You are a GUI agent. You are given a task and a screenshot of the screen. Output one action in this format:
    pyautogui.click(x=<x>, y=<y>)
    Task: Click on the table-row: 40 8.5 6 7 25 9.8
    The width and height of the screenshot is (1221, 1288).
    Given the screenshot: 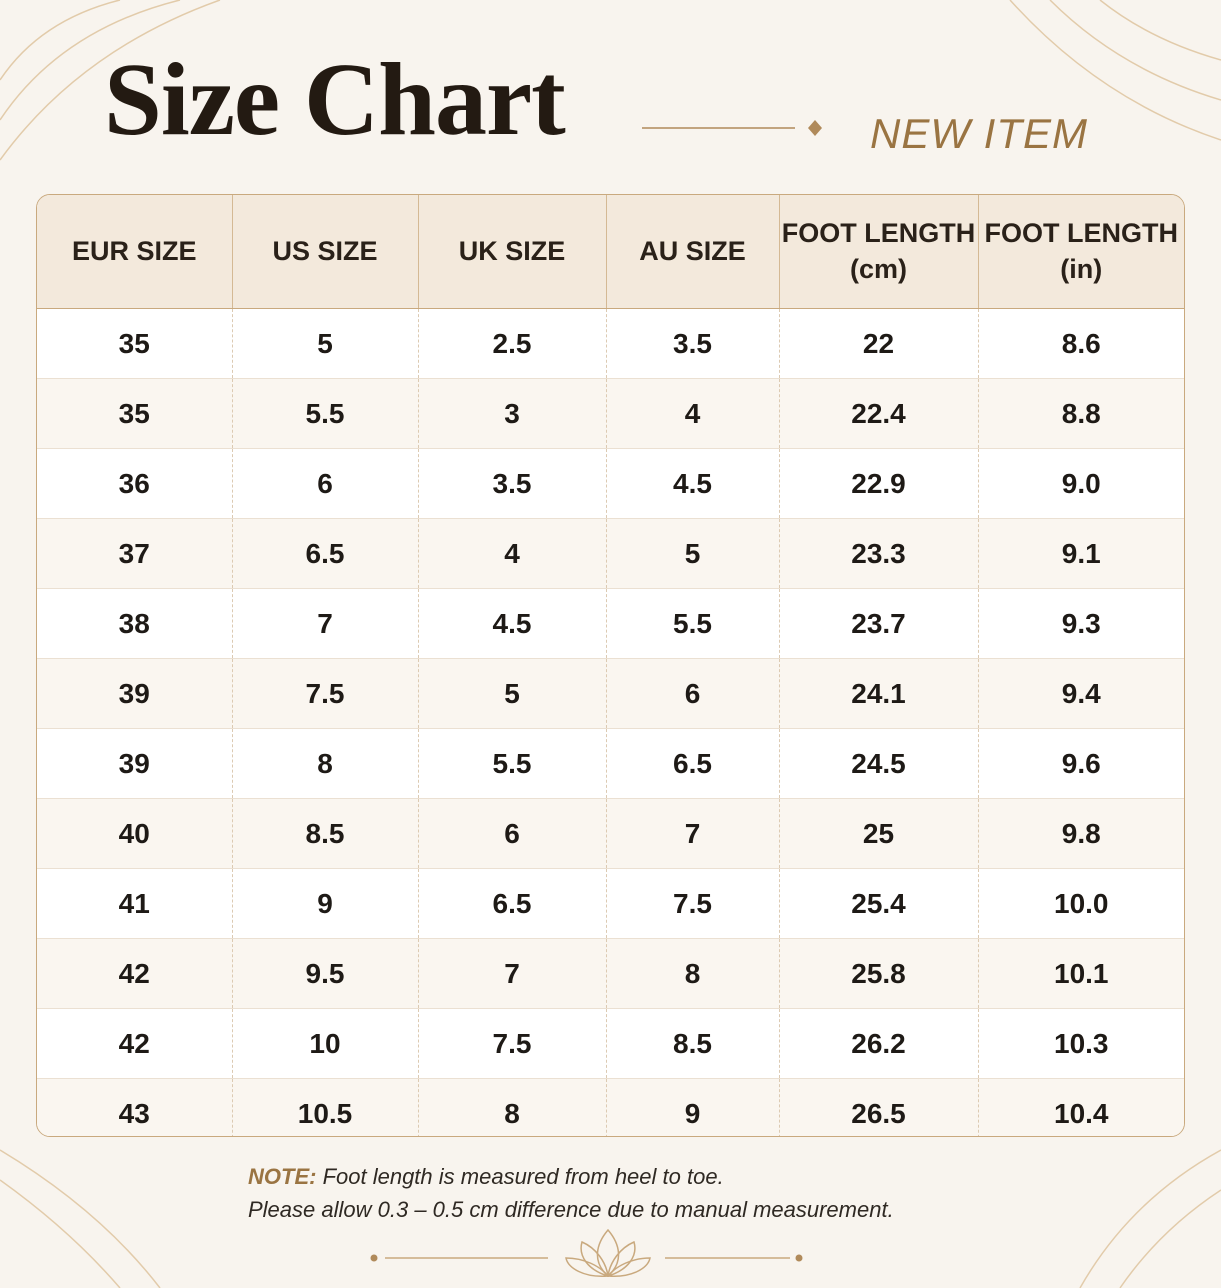 What is the action you would take?
    pyautogui.click(x=610, y=833)
    